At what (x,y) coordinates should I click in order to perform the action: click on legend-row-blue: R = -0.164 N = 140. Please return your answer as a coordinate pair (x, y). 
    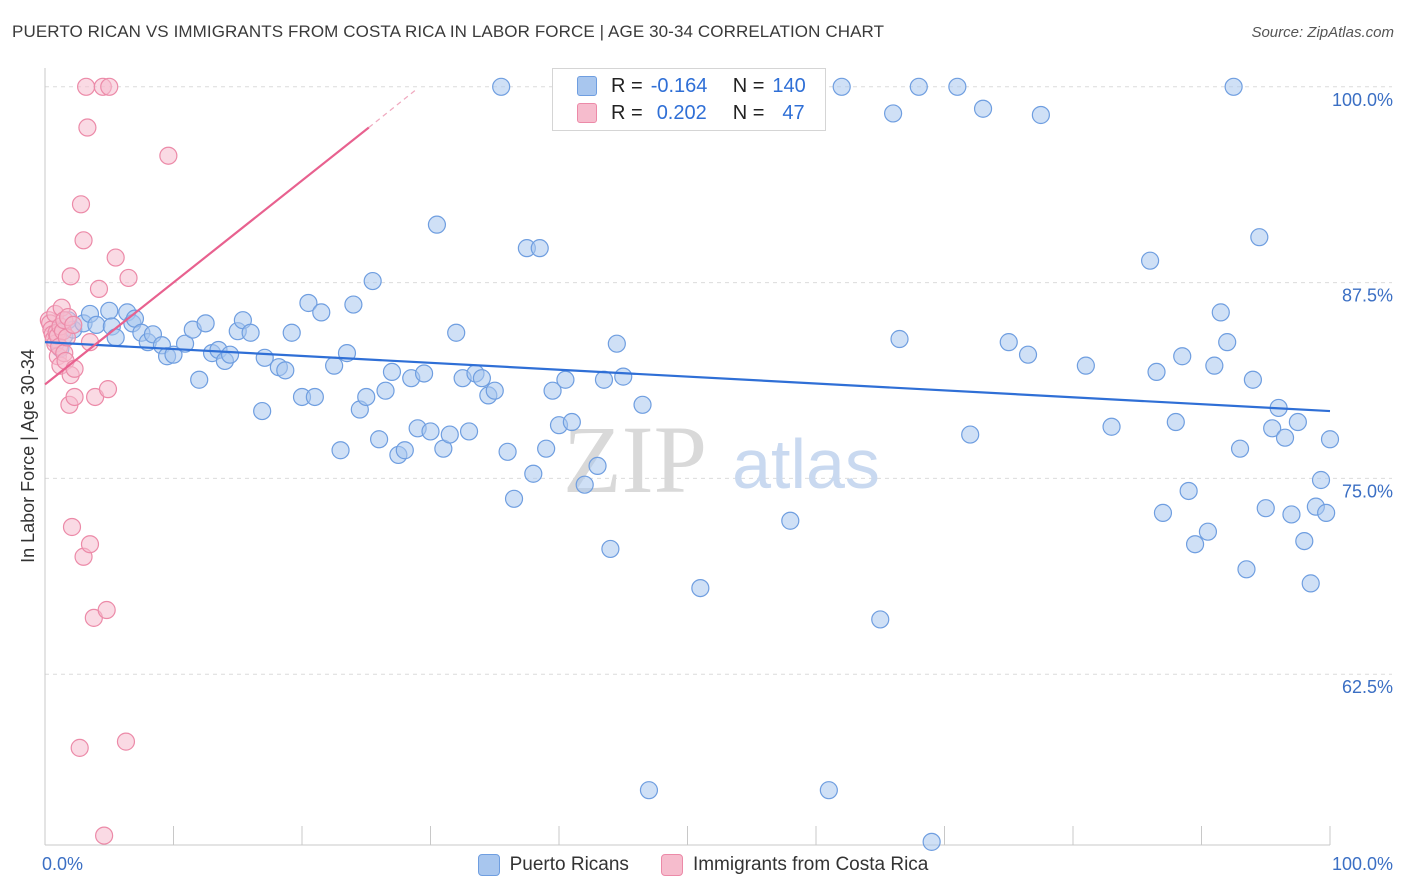
    Looking at the image, I should click on (691, 86).